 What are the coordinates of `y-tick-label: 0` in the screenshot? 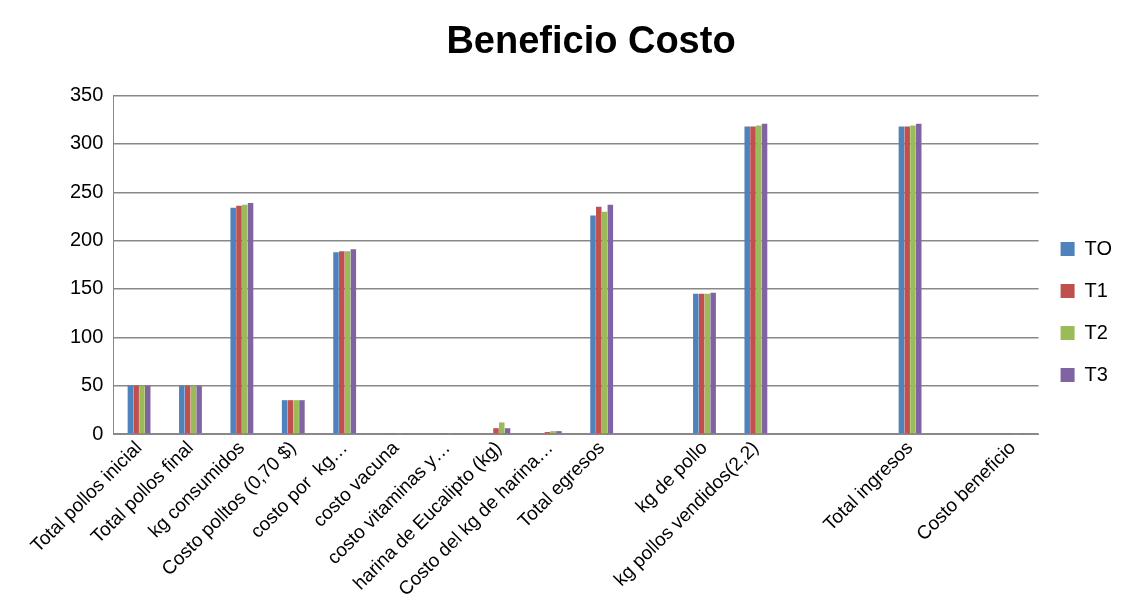 It's located at (98, 432).